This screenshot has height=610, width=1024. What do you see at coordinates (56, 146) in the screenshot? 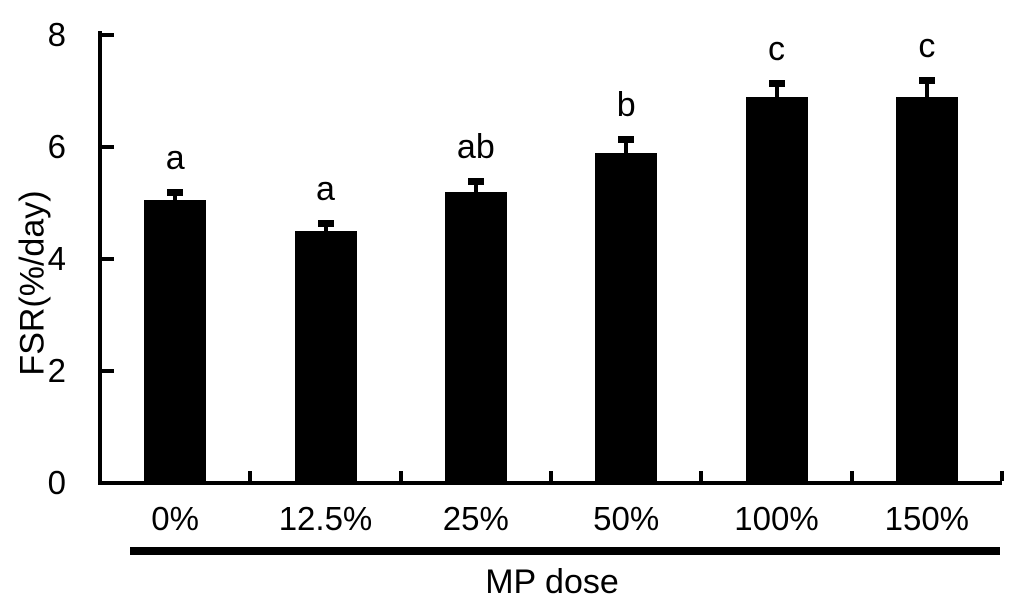
I see `y-tick-label: 6` at bounding box center [56, 146].